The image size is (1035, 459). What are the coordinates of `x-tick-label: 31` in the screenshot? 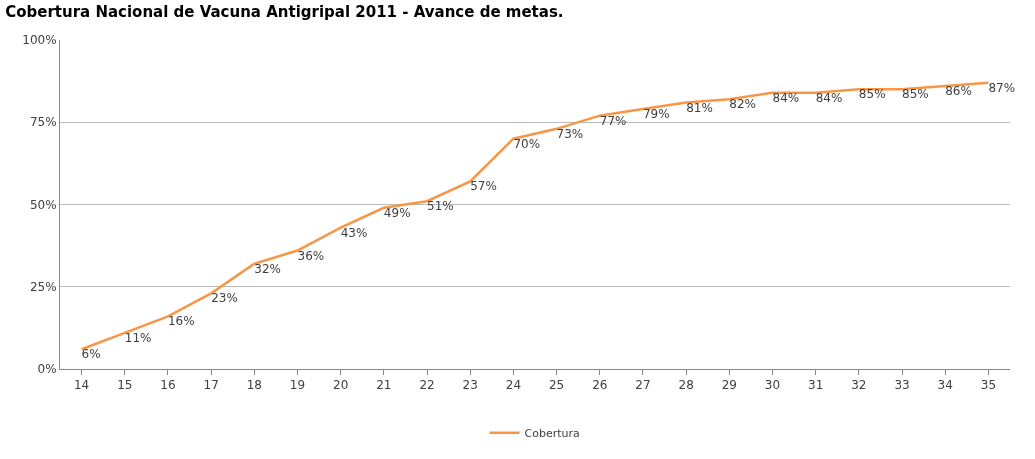 It's located at (816, 385).